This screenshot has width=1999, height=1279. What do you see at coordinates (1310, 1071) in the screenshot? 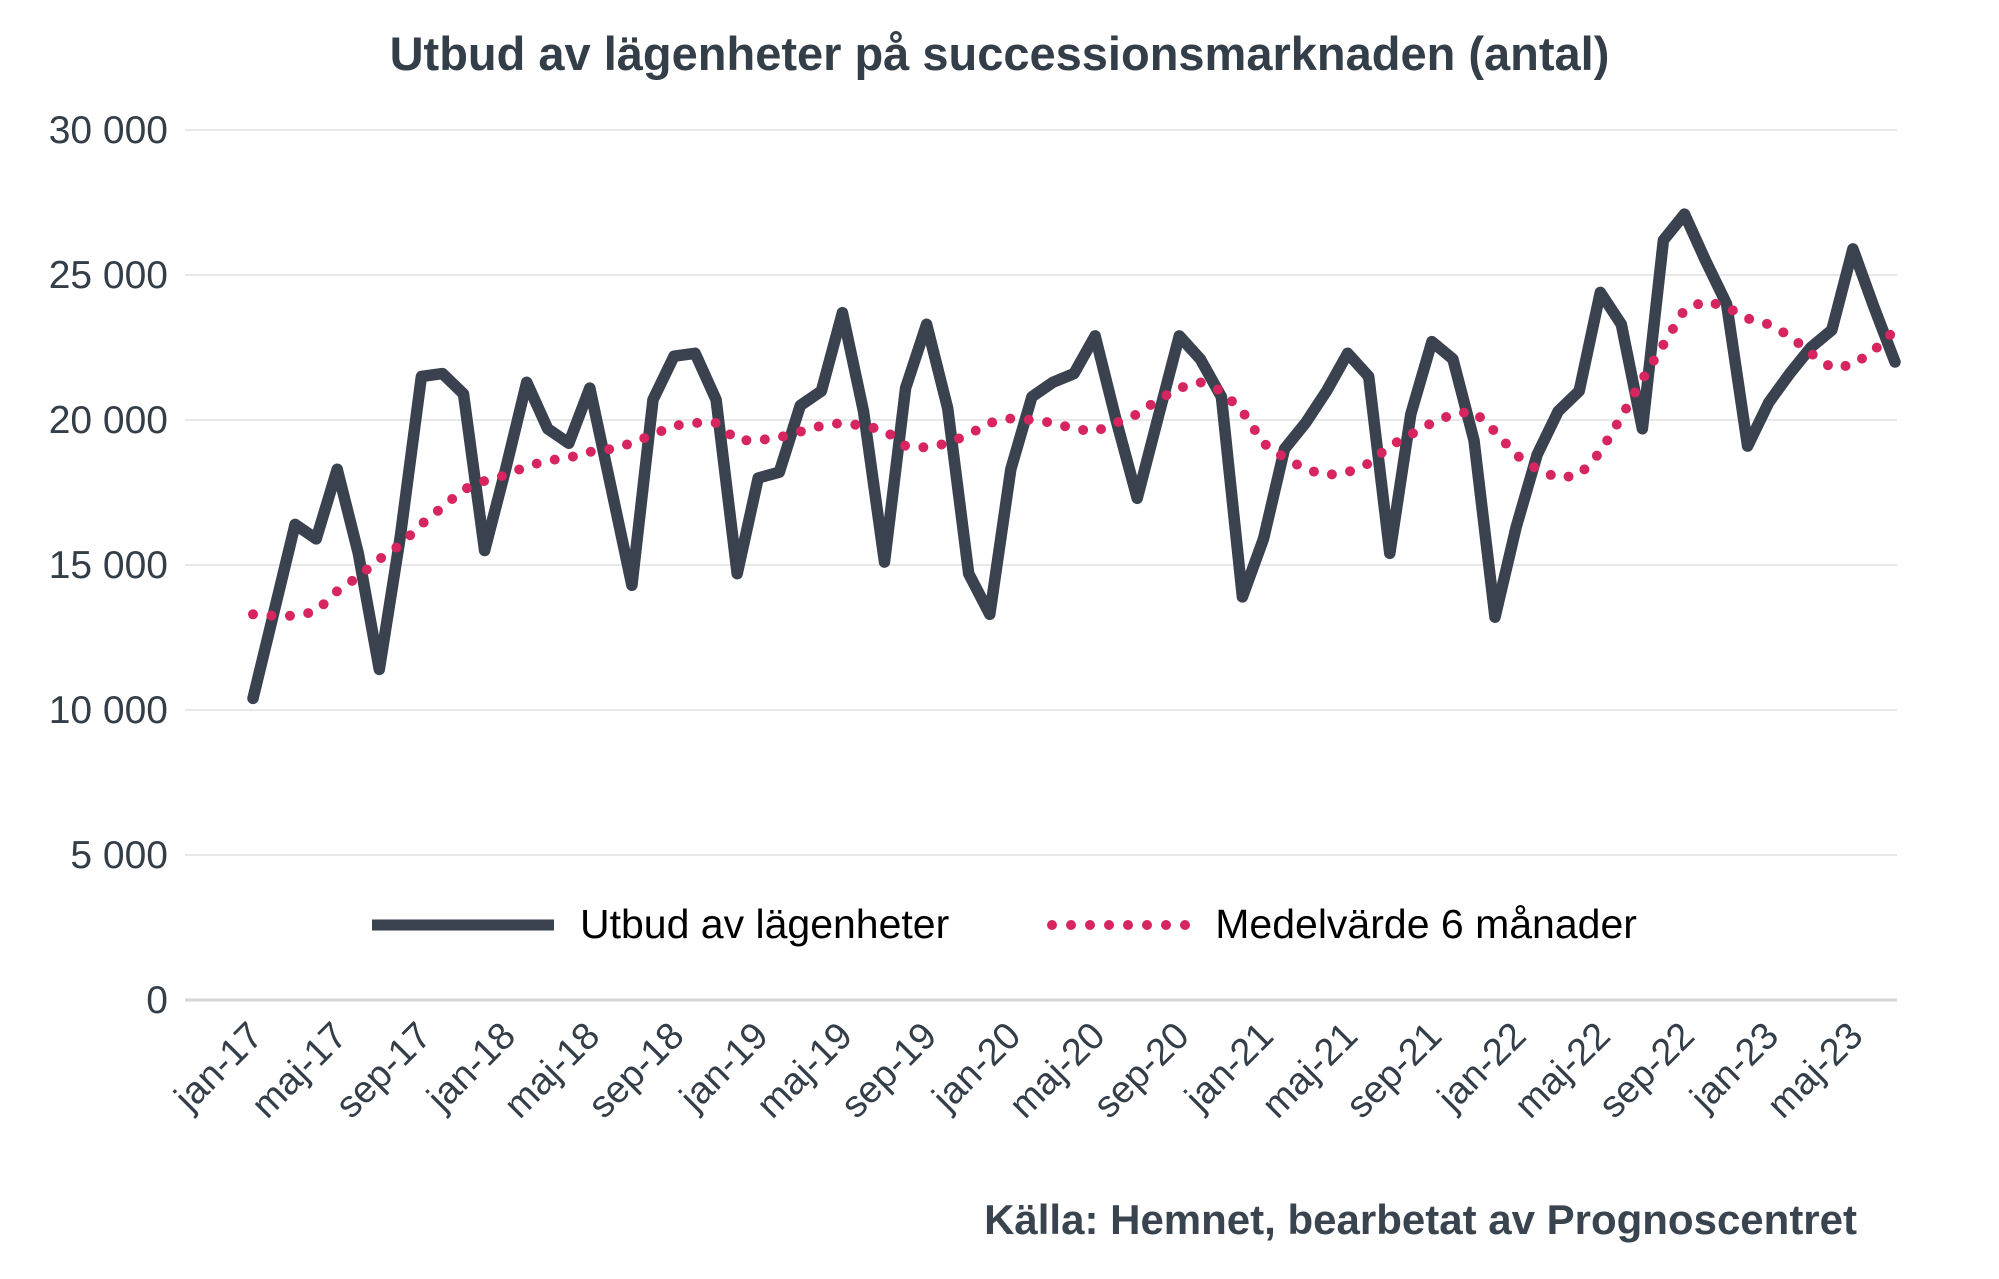
I see `x-axis-tick-label: maj-21` at bounding box center [1310, 1071].